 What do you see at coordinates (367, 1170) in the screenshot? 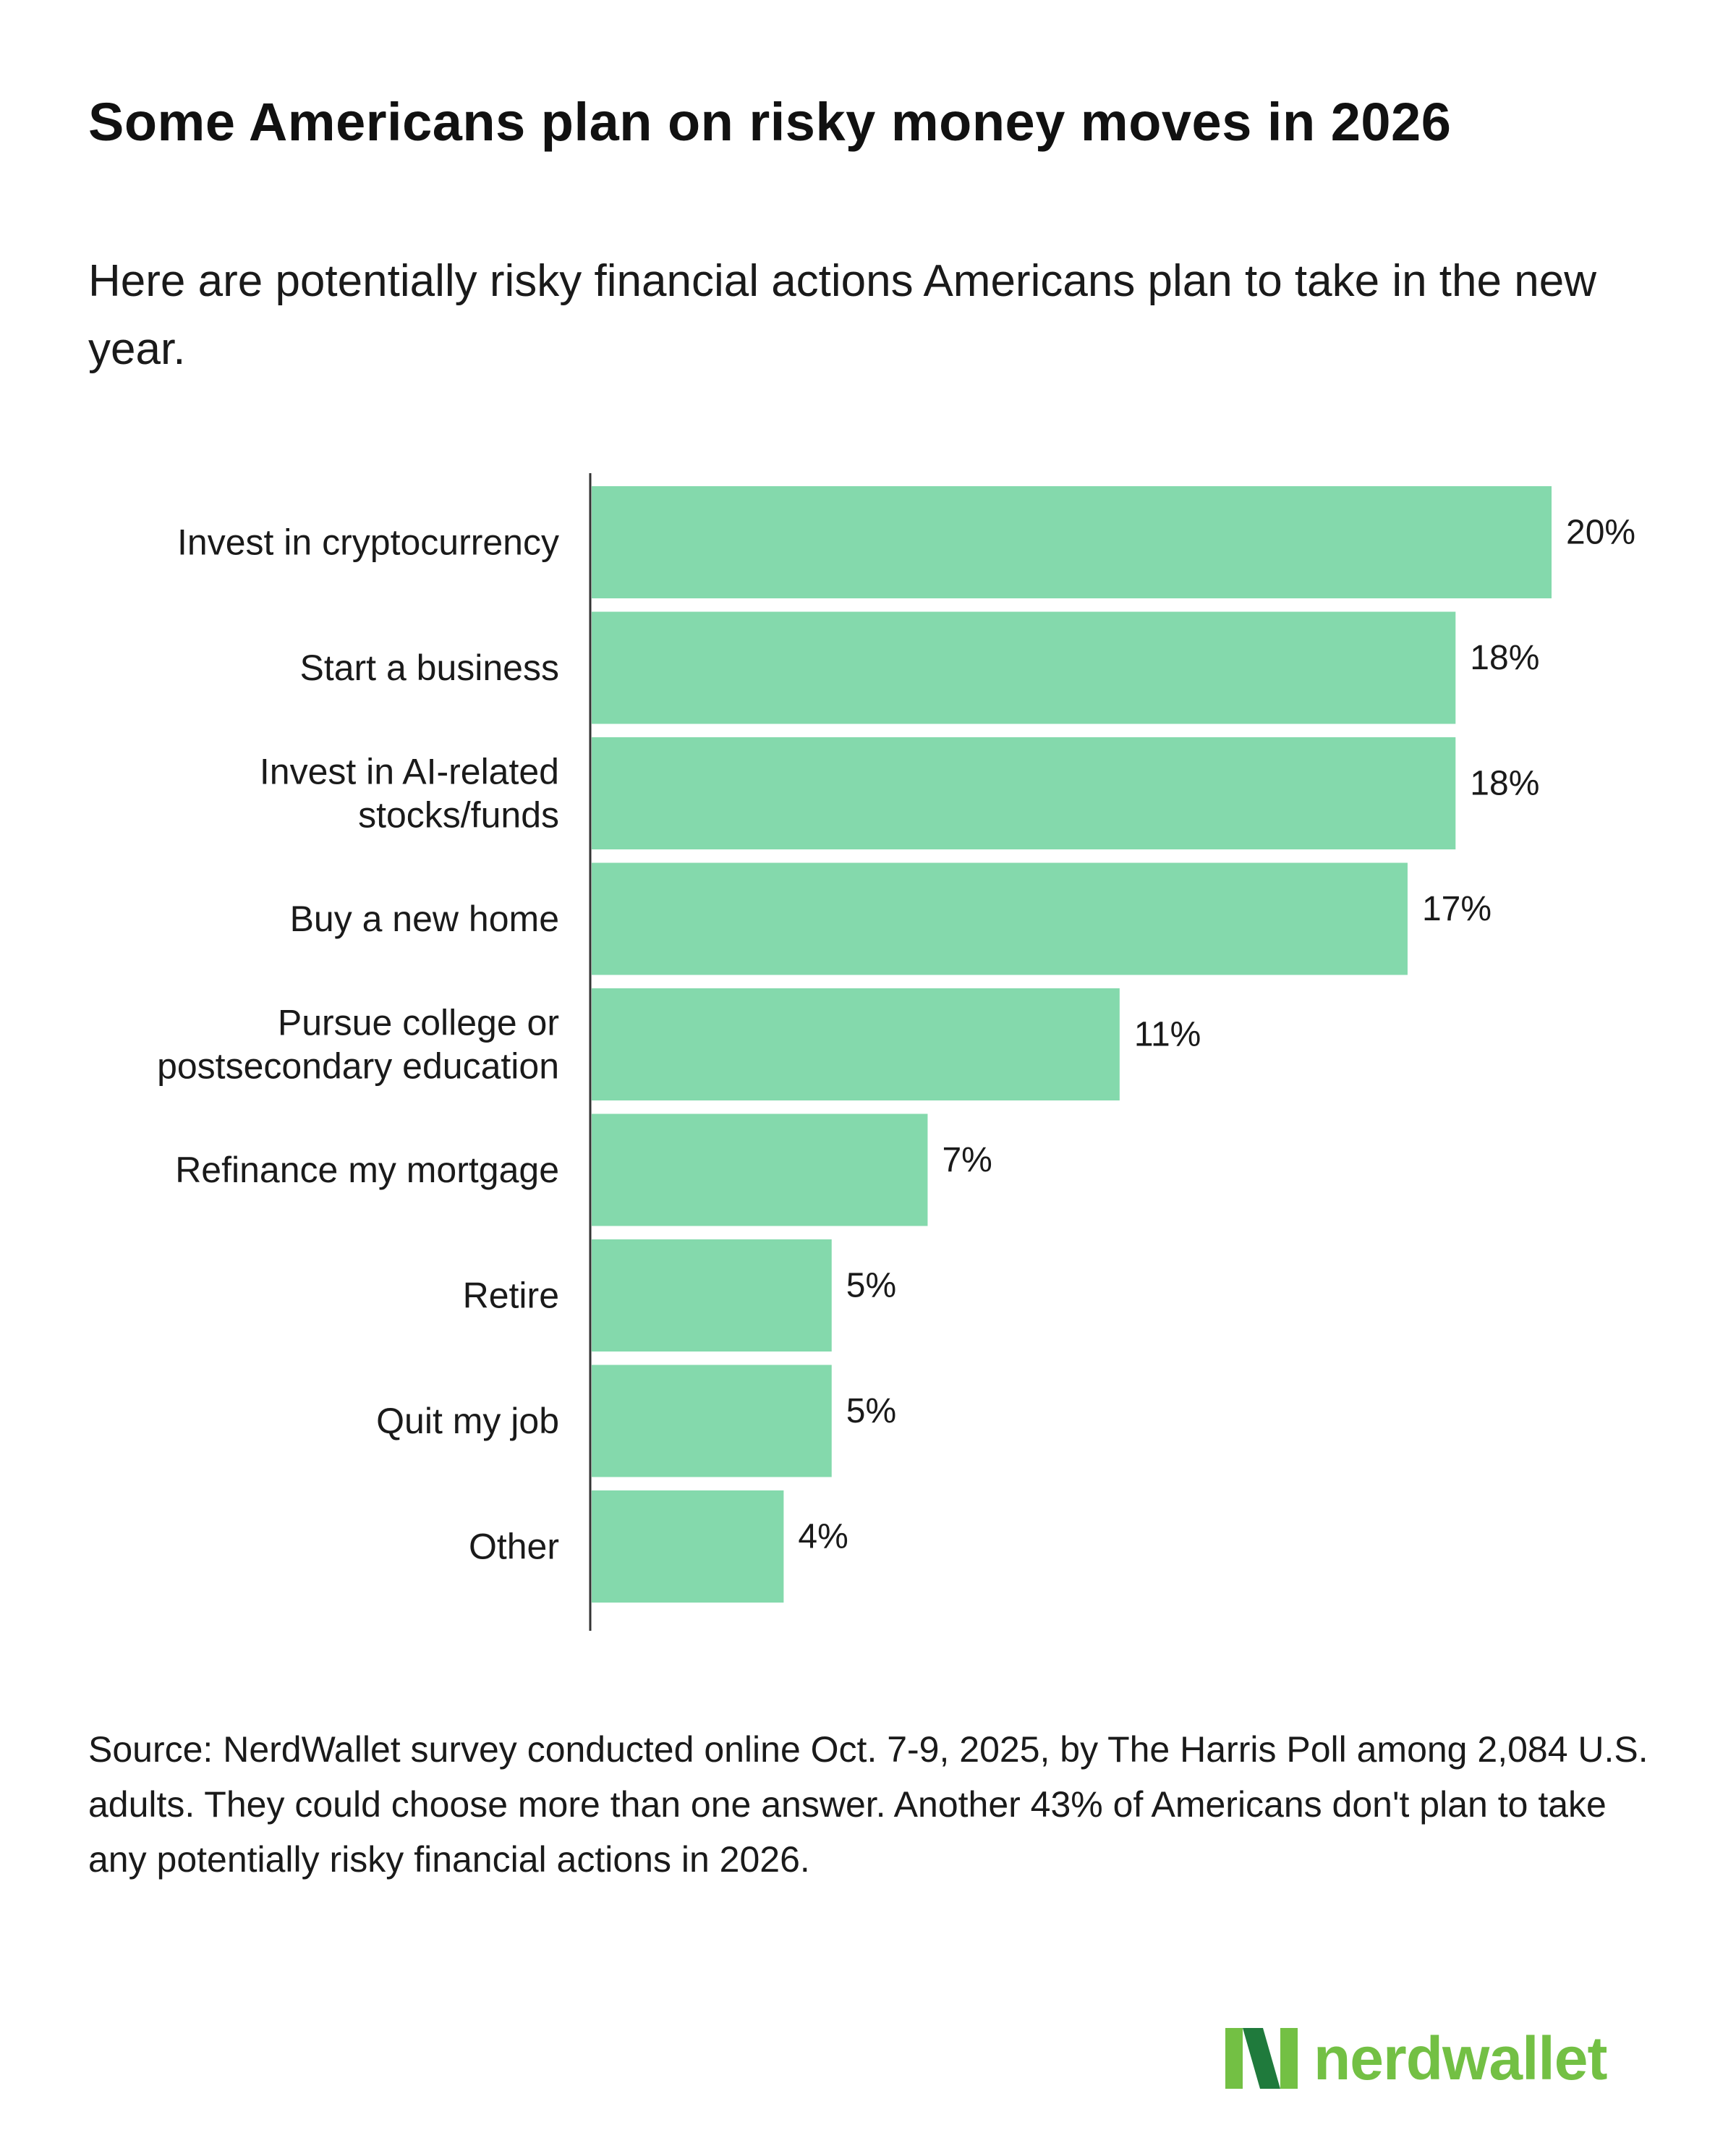
I see `category-label: Refinance my mortgage` at bounding box center [367, 1170].